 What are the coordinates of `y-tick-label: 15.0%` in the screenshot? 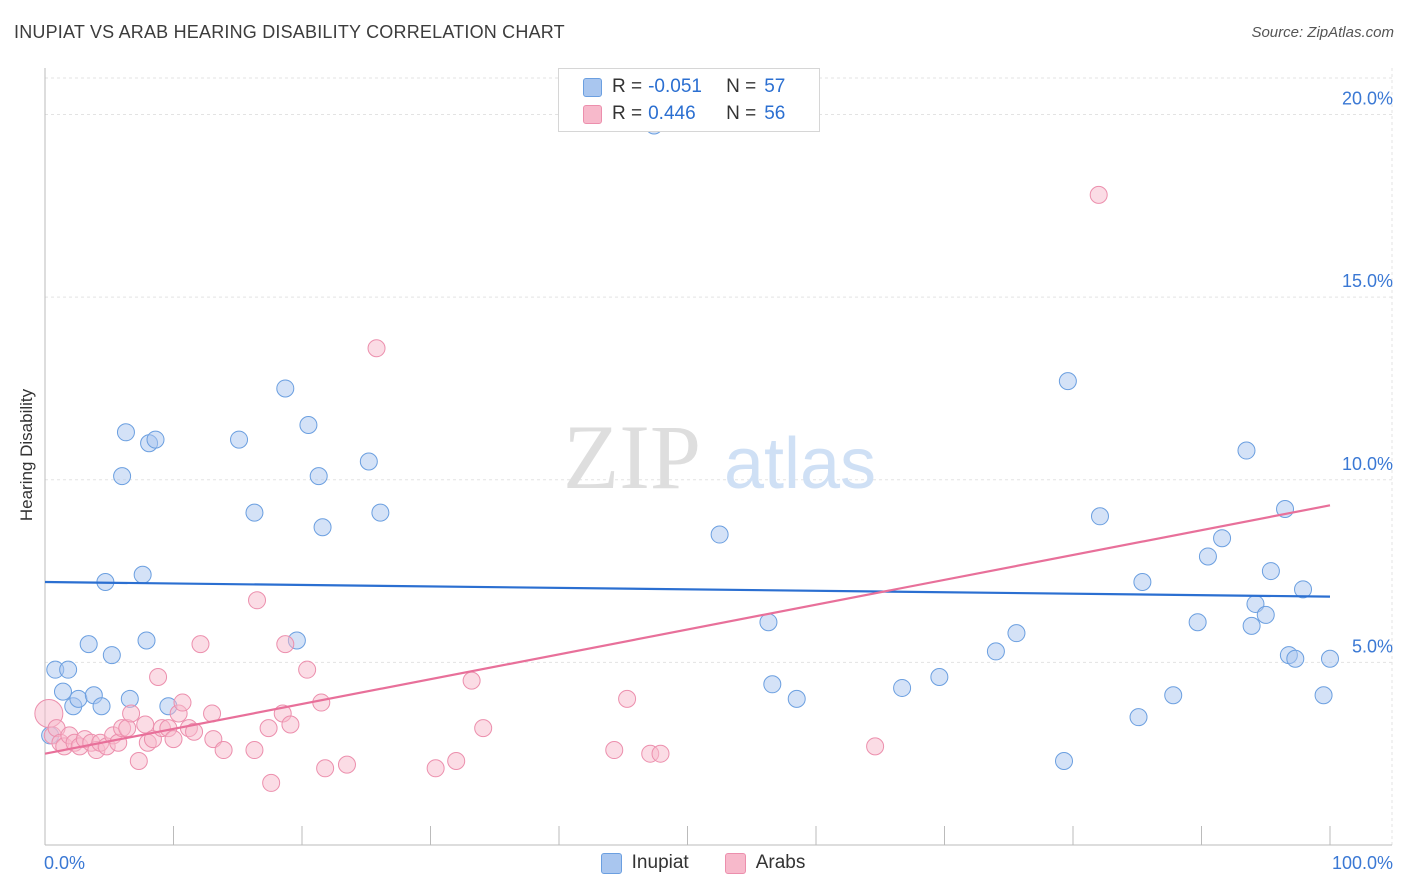 It's located at (1367, 281).